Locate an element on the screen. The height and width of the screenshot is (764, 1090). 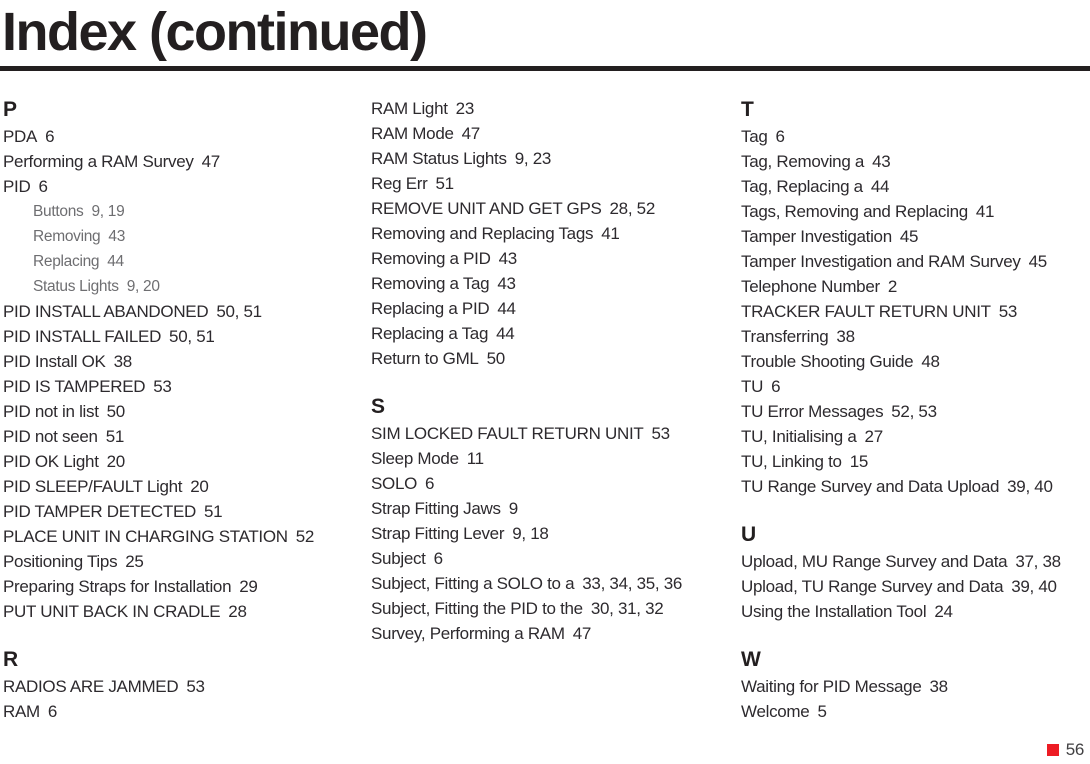
index-entry: Welcome 5 is located at coordinates (913, 711).